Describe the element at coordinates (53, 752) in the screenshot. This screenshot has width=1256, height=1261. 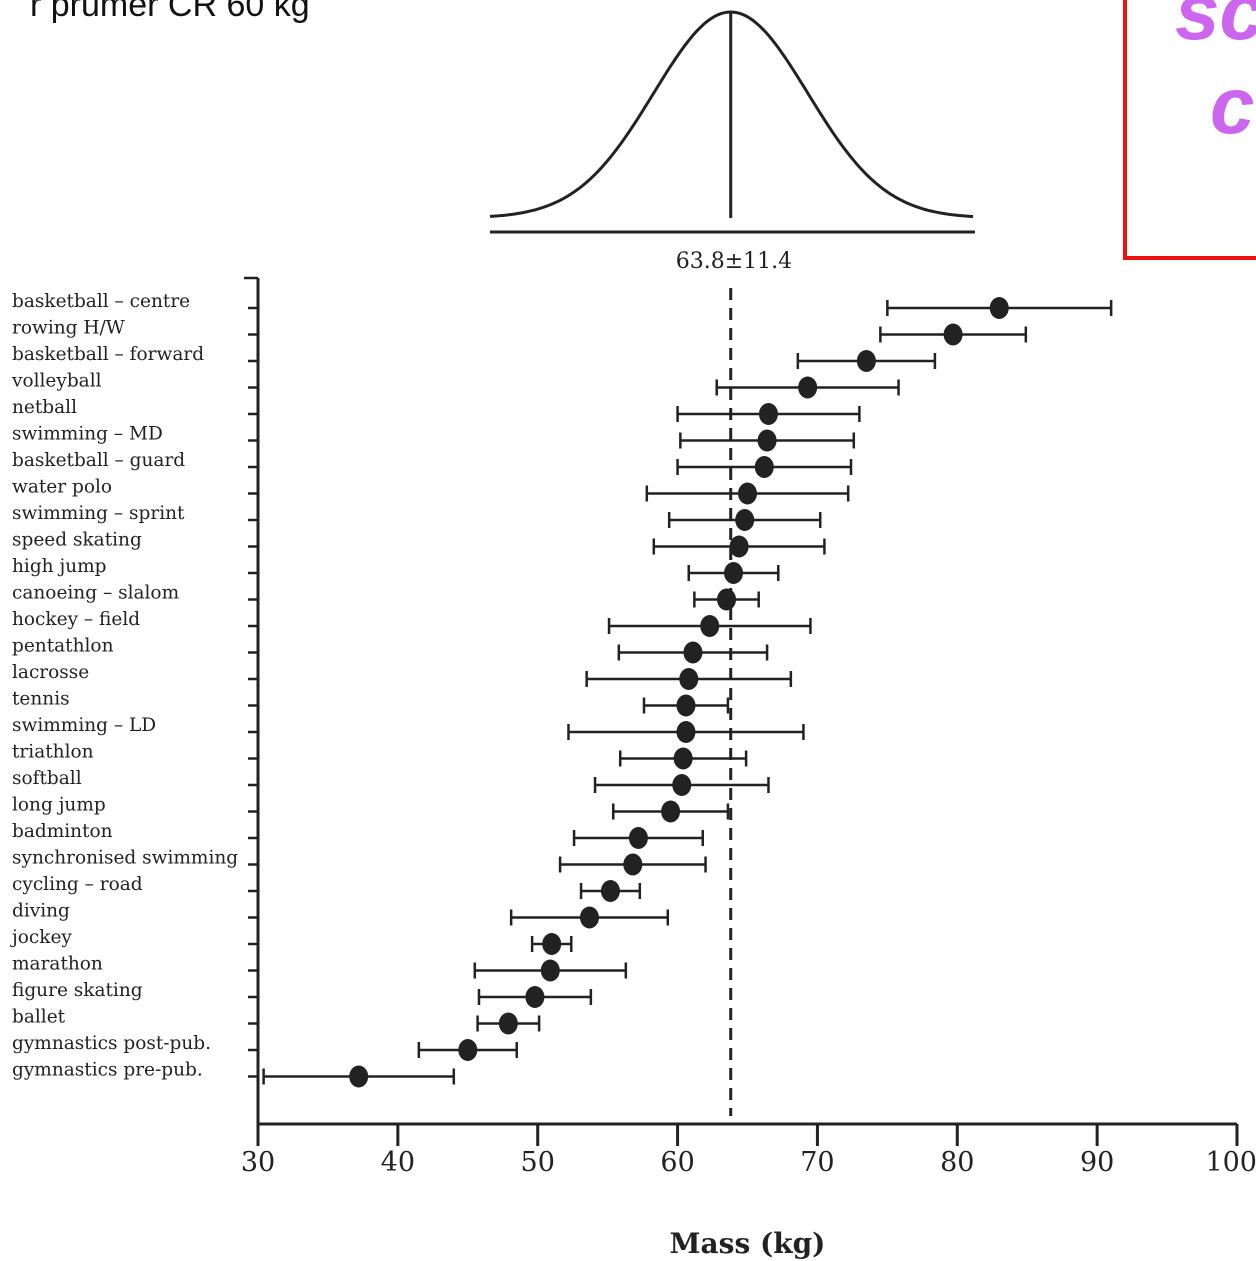
I see `category-label: triathlon` at that location.